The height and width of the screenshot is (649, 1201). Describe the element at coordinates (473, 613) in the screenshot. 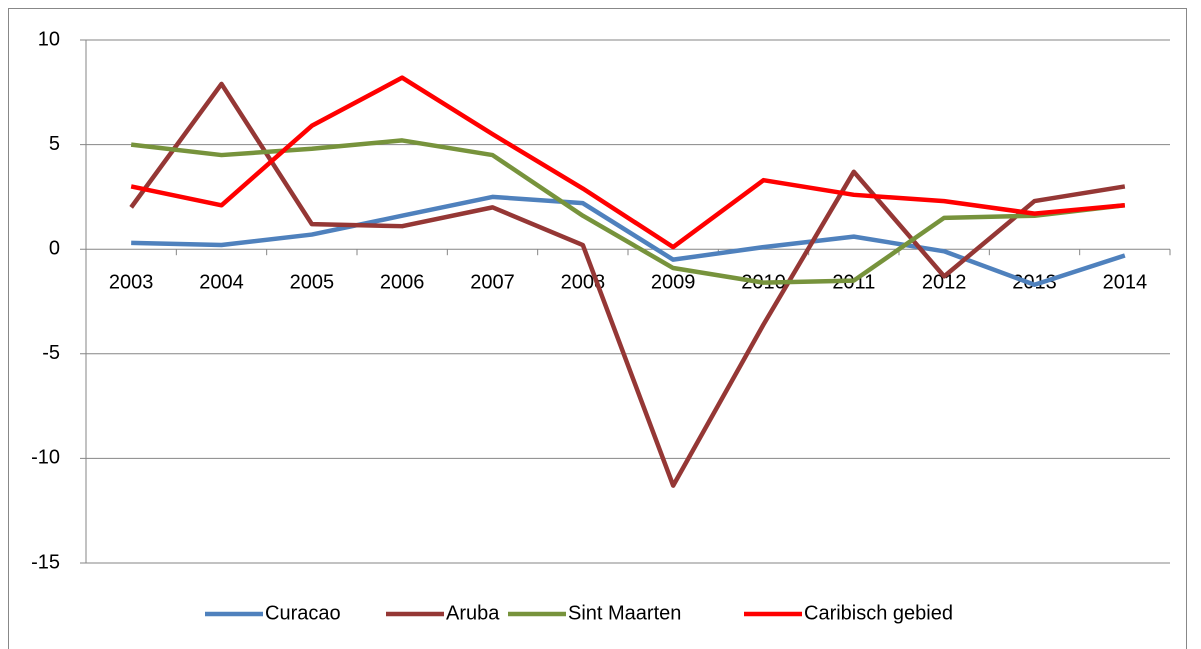

I see `legend-label: Aruba` at that location.